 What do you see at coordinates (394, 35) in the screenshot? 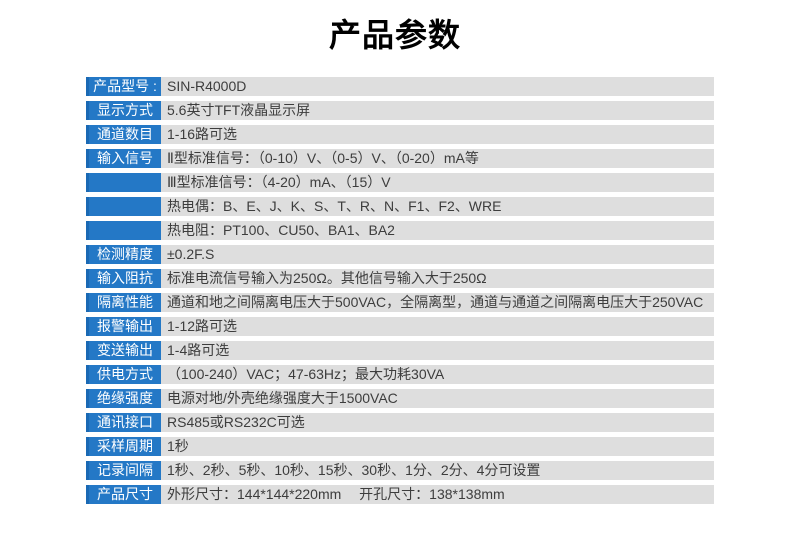
I see `page-title: 产品参数` at bounding box center [394, 35].